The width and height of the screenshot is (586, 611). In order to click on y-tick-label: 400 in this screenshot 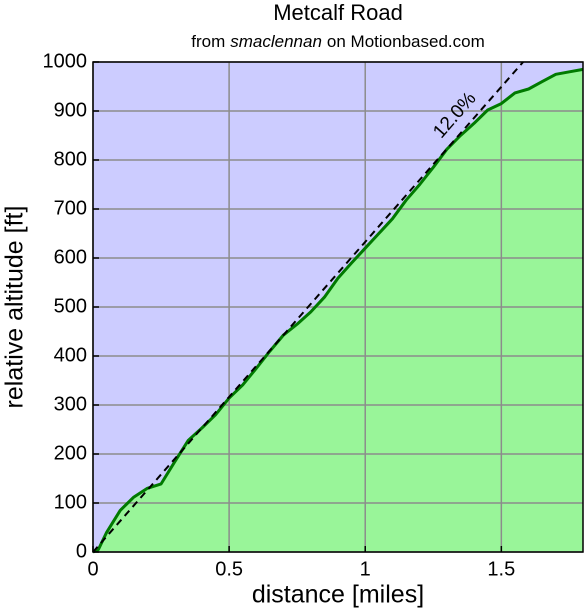, I will do `click(70, 355)`.